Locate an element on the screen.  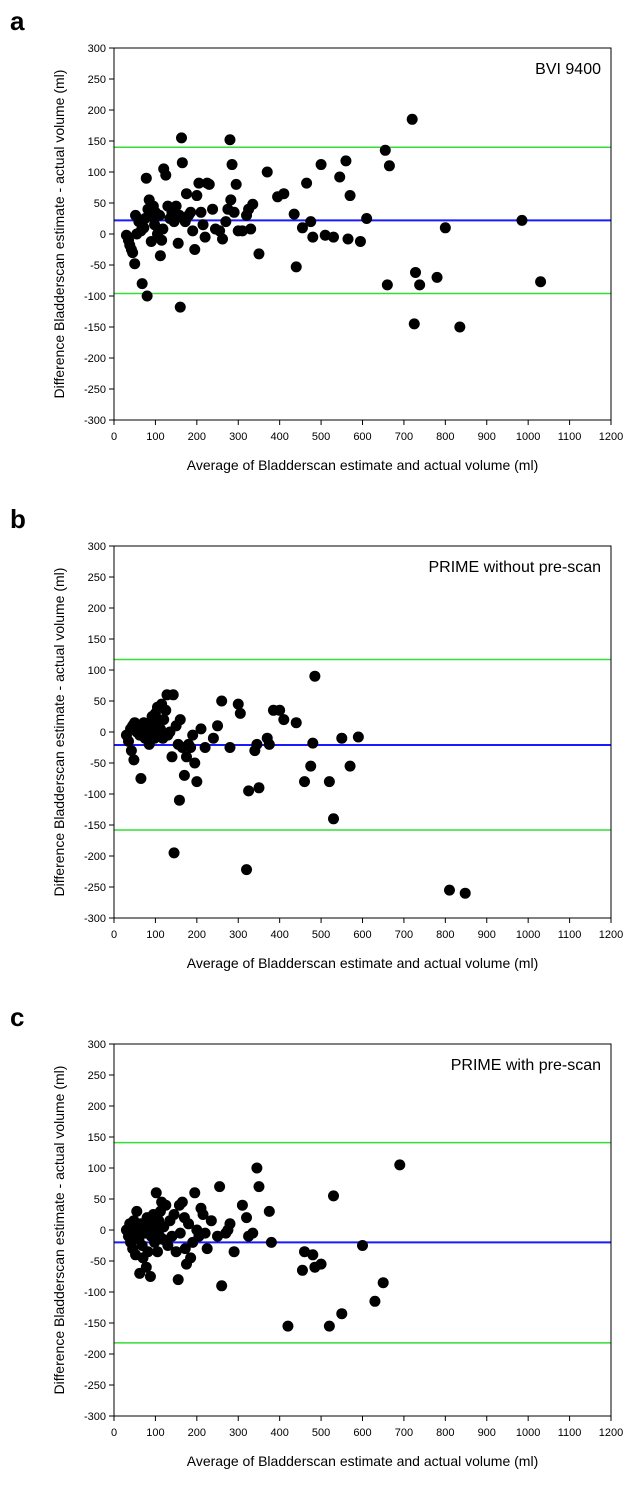
x-tick-label: 600 is located at coordinates (362, 935).